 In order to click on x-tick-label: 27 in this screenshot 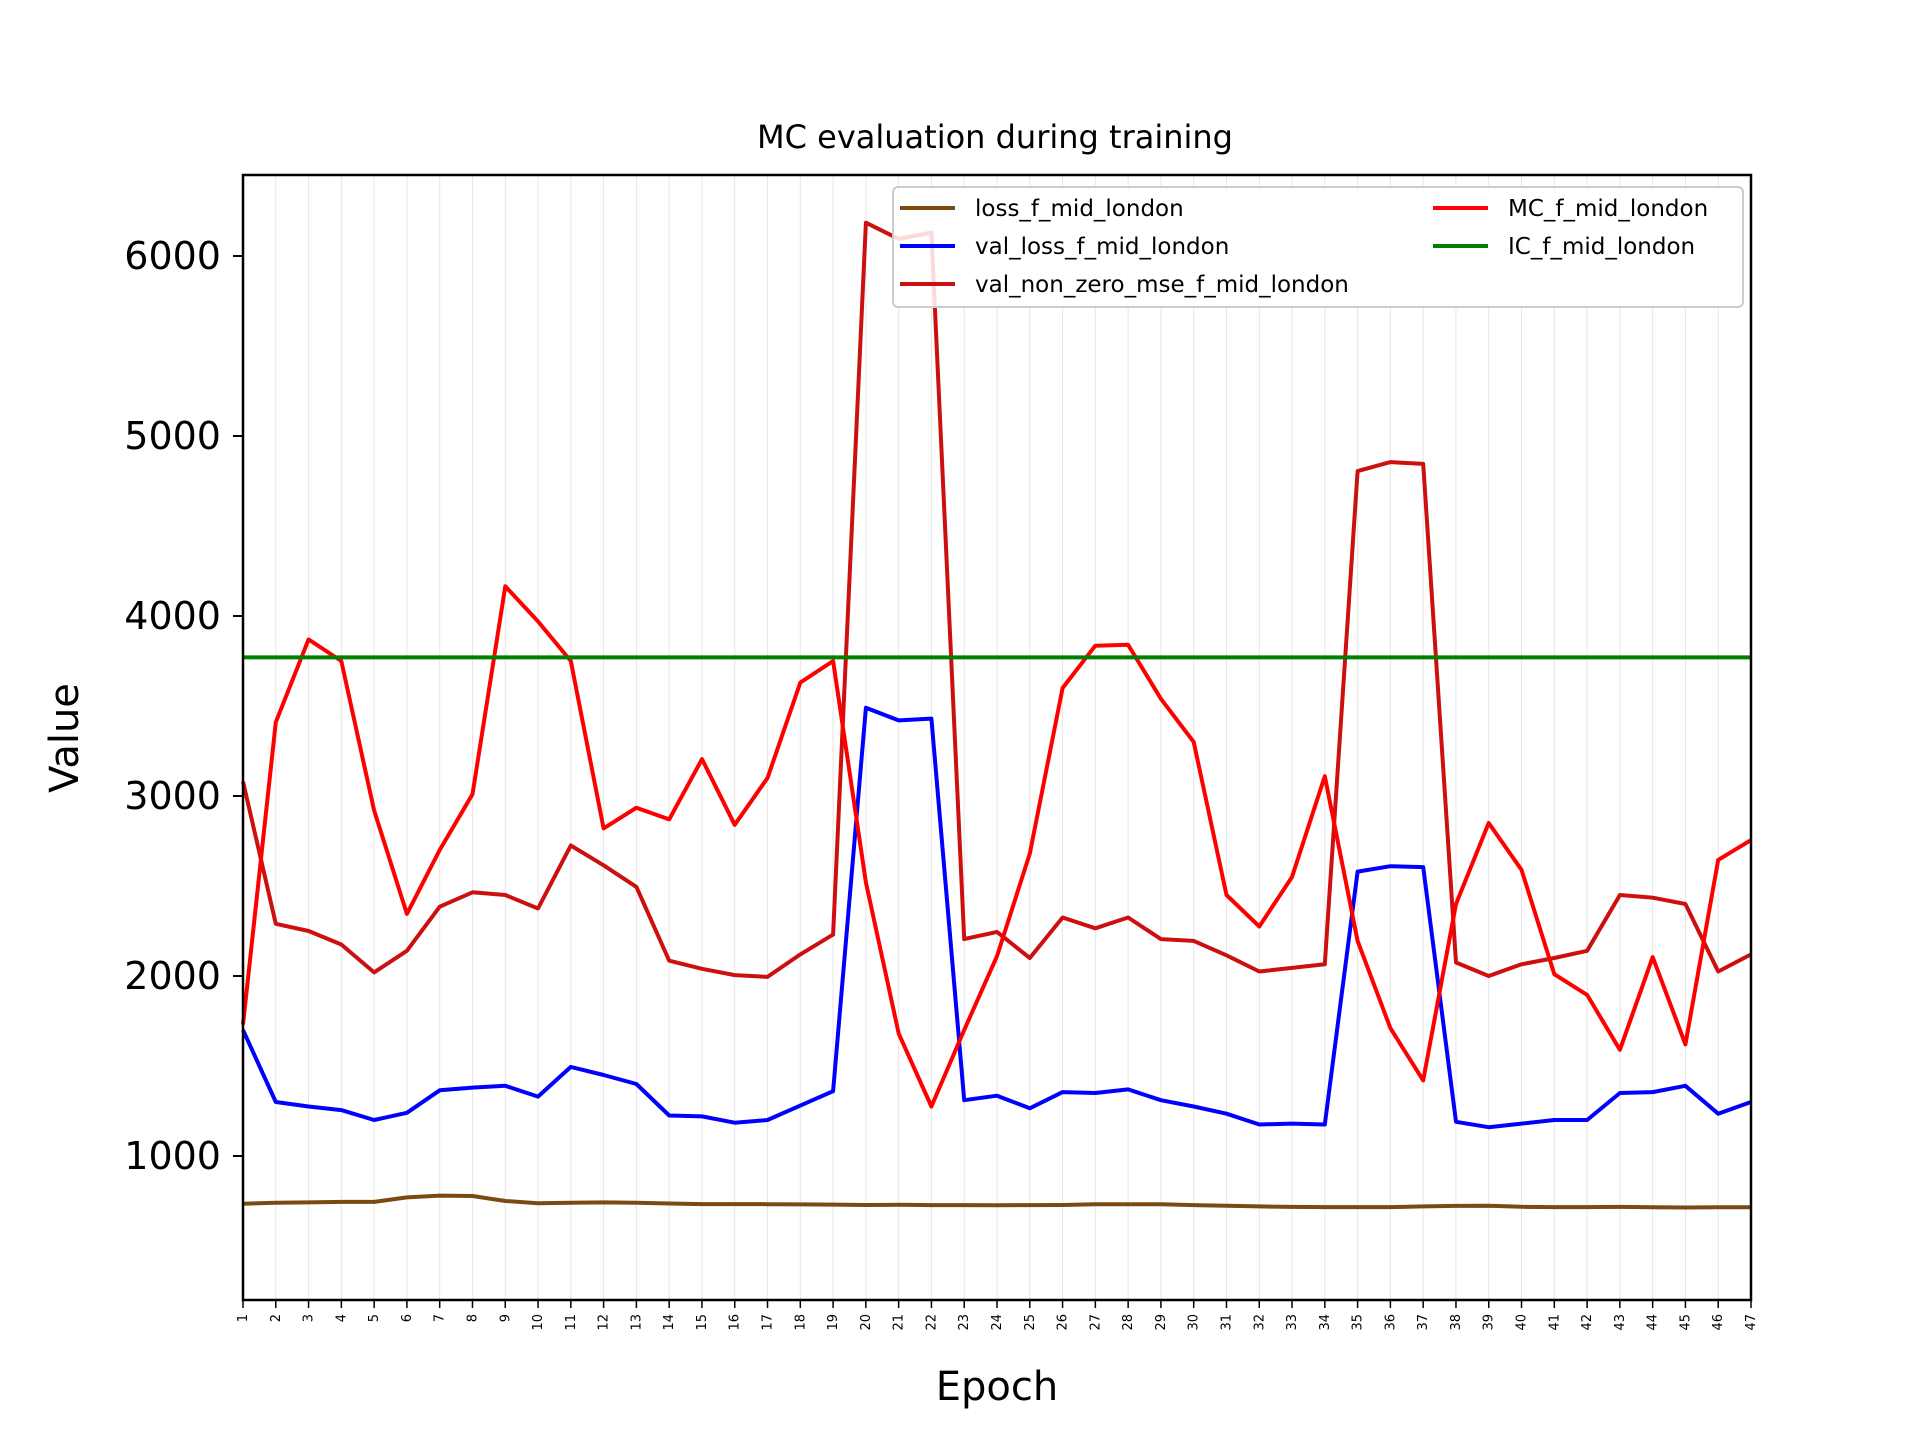, I will do `click(1095, 1322)`.